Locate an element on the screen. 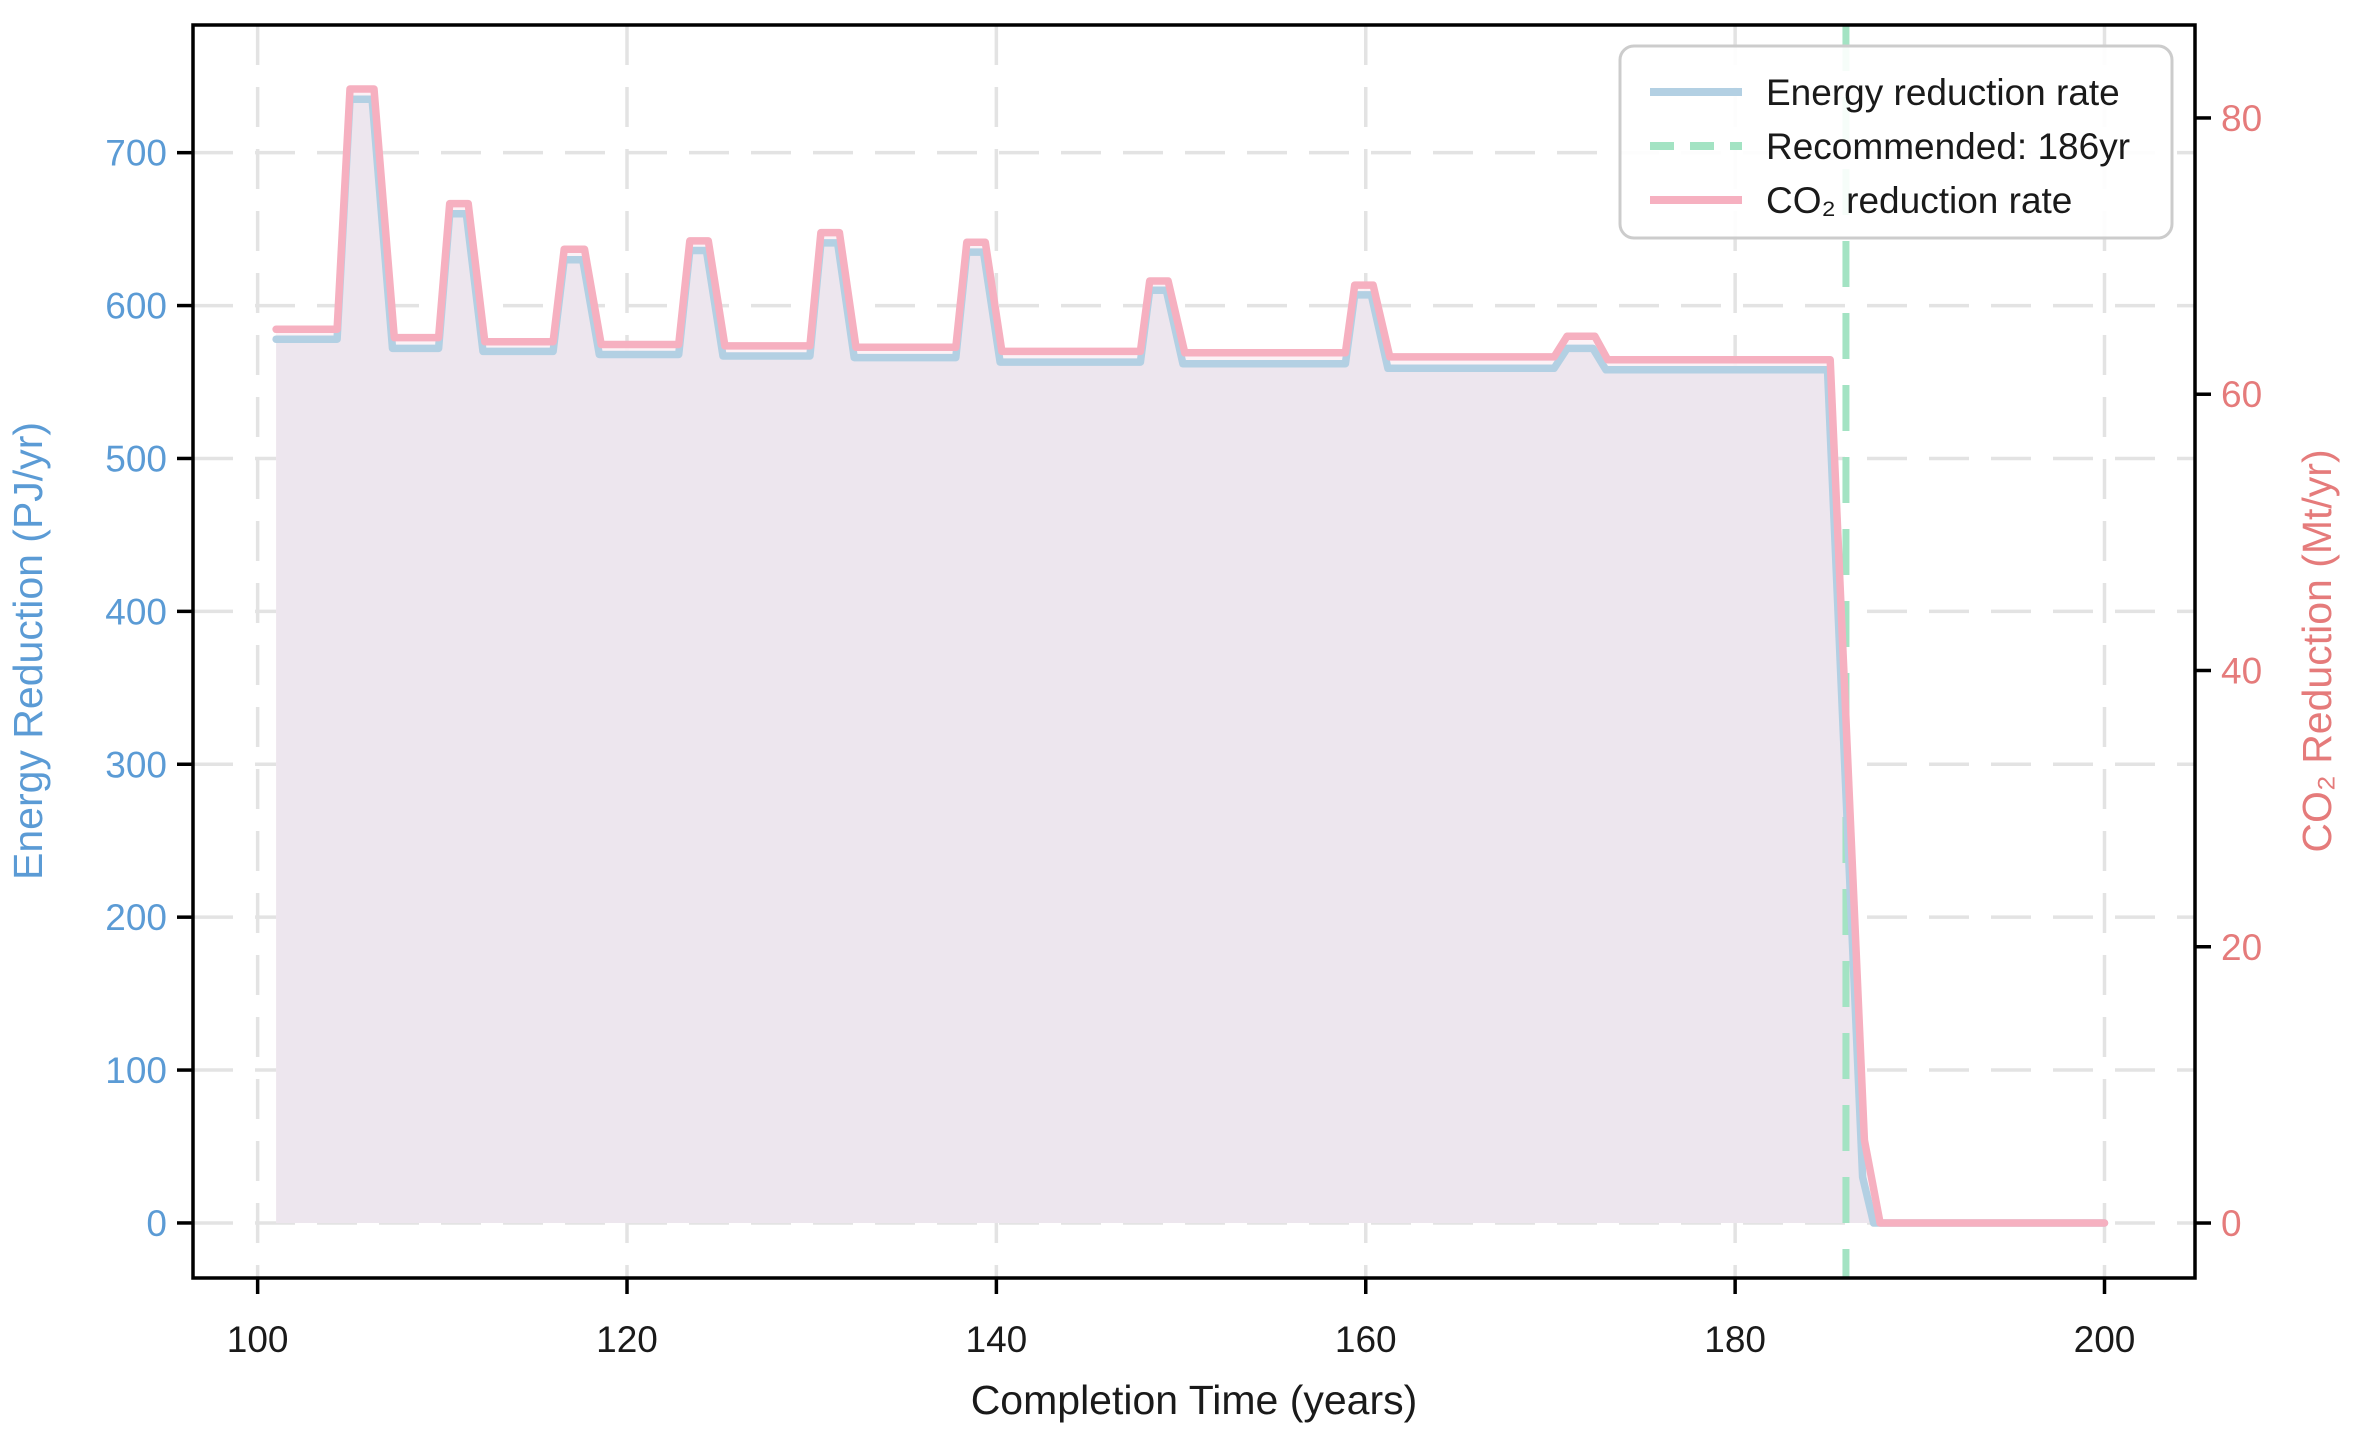  y-left-tick-label: 0 is located at coordinates (156, 1223).